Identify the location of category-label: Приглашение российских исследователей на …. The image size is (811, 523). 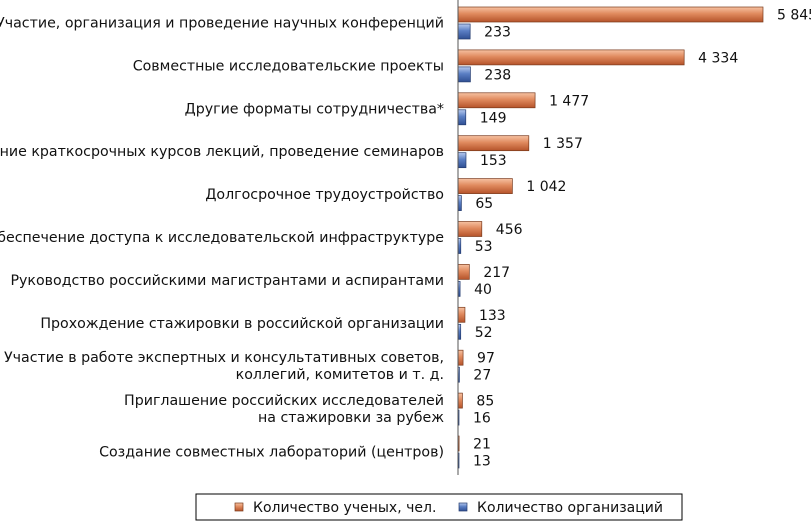
(284, 409).